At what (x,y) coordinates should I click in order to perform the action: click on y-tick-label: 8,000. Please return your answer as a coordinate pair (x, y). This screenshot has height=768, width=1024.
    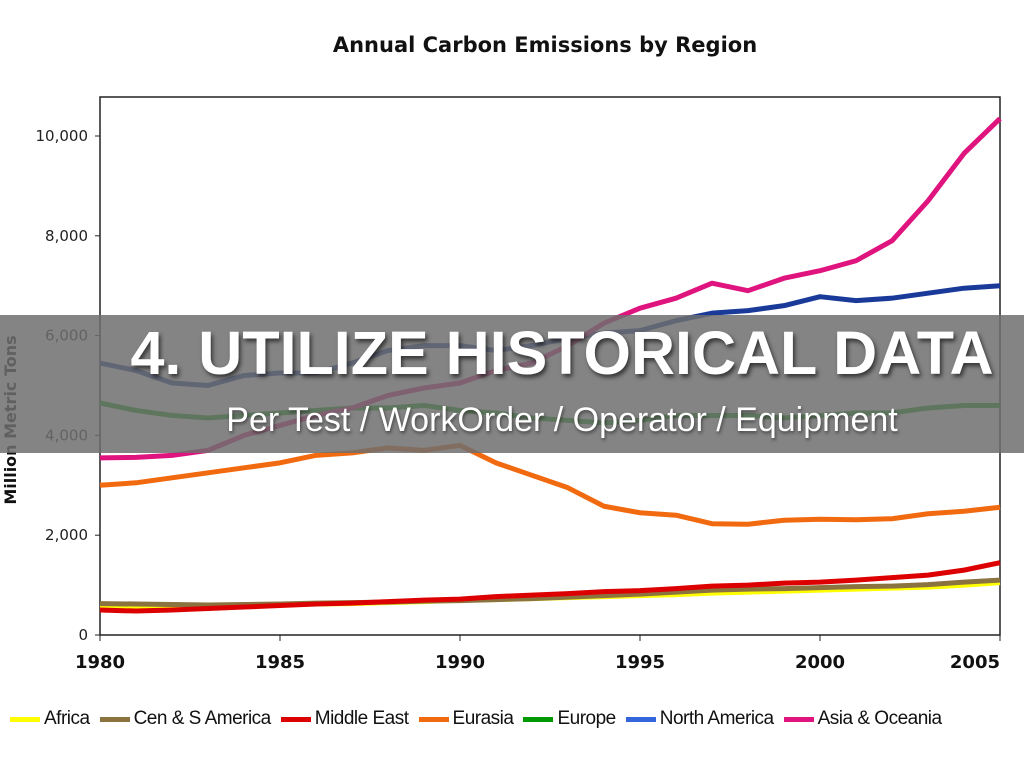
    Looking at the image, I should click on (66, 236).